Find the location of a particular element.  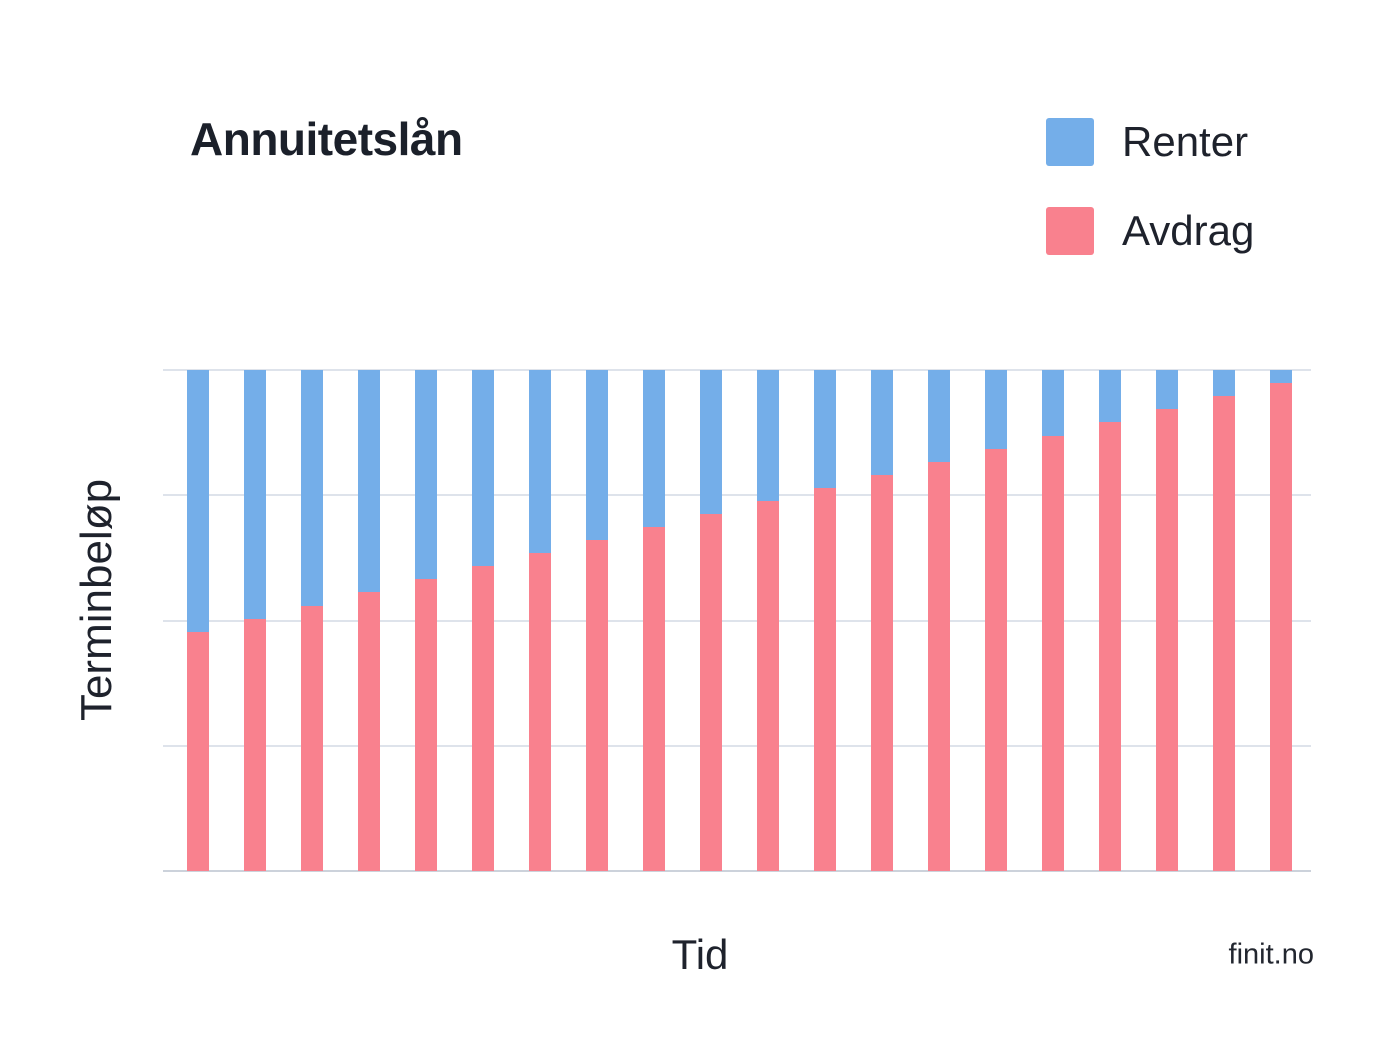

renter-color-swatch-icon is located at coordinates (1070, 142).